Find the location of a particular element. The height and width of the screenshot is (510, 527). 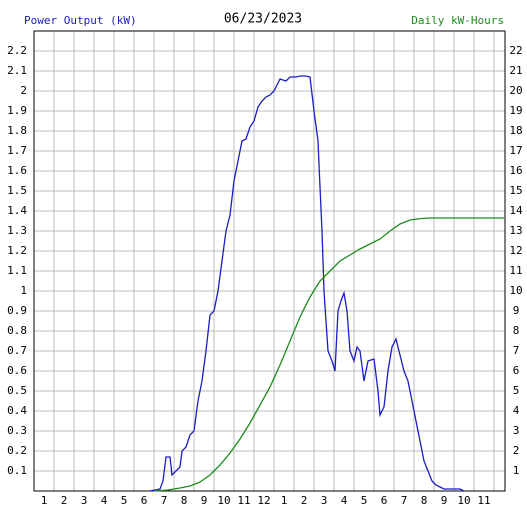

y-tick-label: 1.8 is located at coordinates (17, 130).